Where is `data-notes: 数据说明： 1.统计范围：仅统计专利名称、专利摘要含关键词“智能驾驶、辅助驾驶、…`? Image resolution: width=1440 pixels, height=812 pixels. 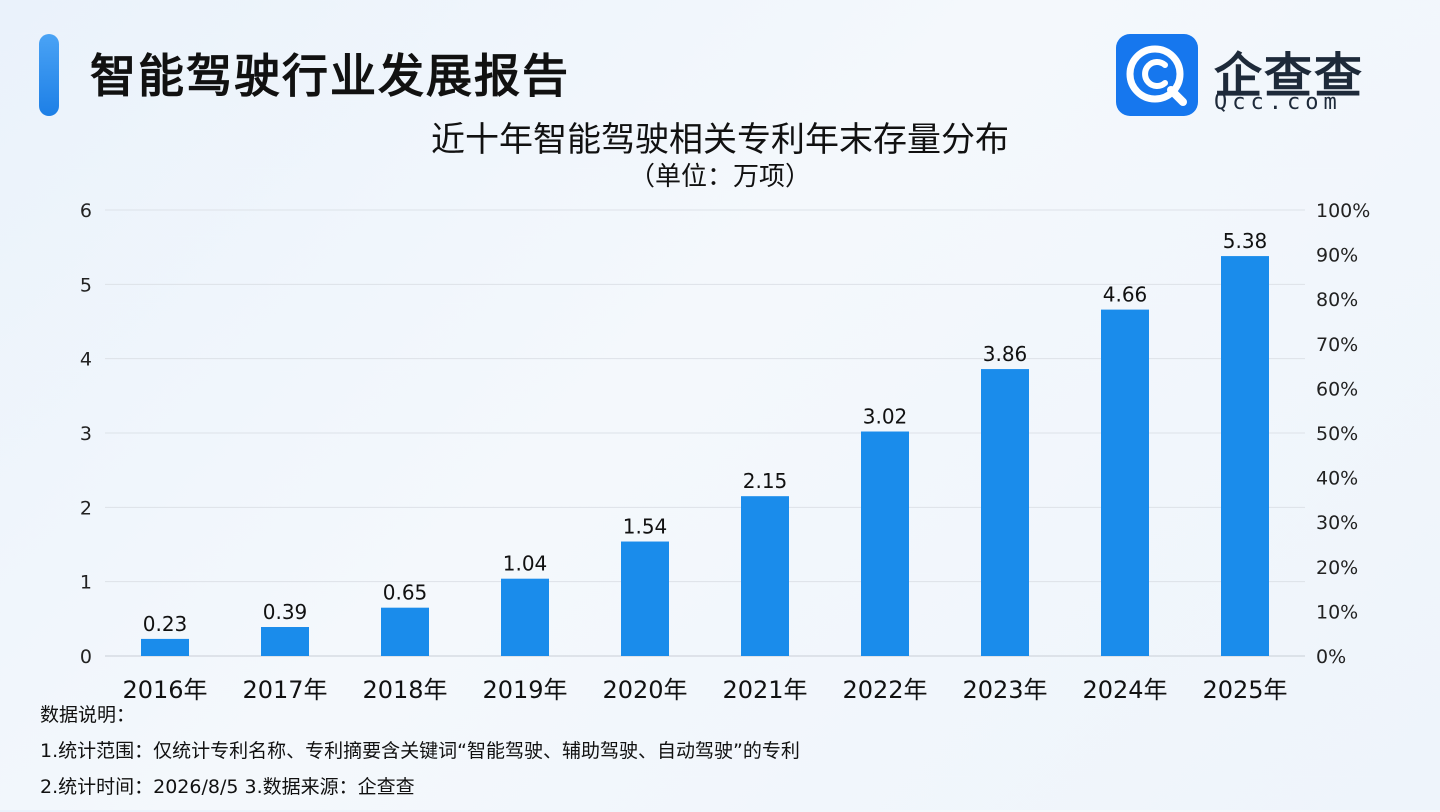 data-notes: 数据说明： 1.统计范围：仅统计专利名称、专利摘要含关键词“智能驾驶、辅助驾驶、… is located at coordinates (420, 758).